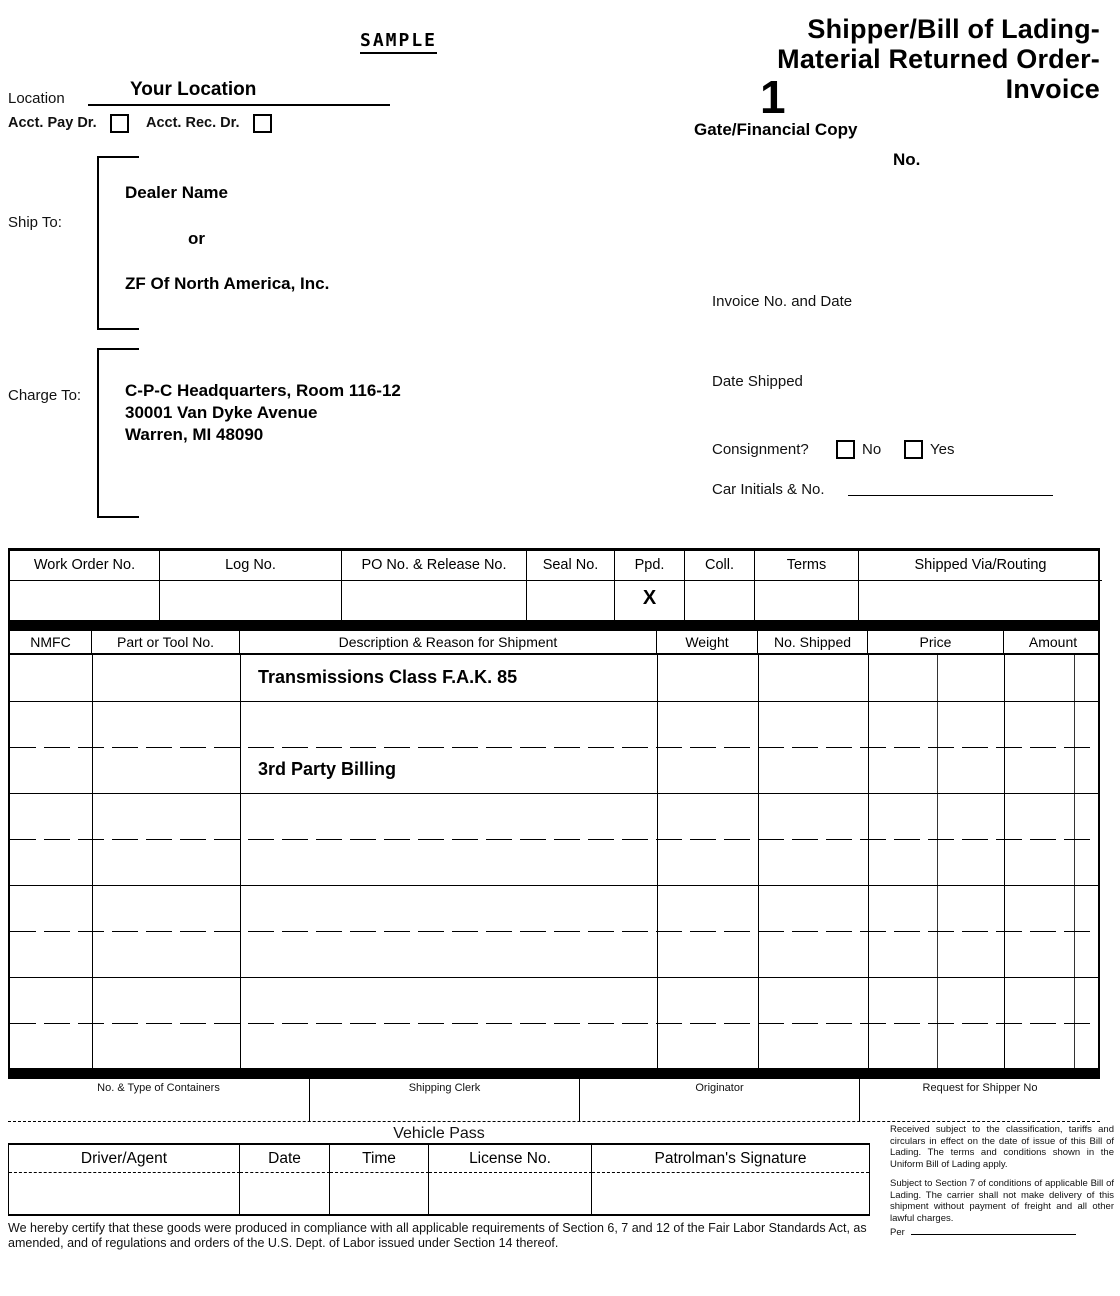 This screenshot has height=1296, width=1120. Describe the element at coordinates (263, 390) in the screenshot. I see `charge-to-line1: C-P-C Headquarters, Room 116-12` at that location.